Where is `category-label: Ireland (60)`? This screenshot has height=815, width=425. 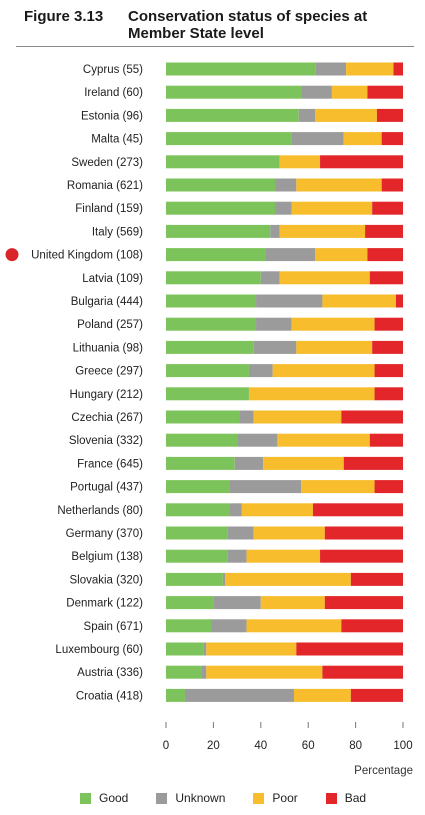
category-label: Ireland (60) is located at coordinates (113, 93).